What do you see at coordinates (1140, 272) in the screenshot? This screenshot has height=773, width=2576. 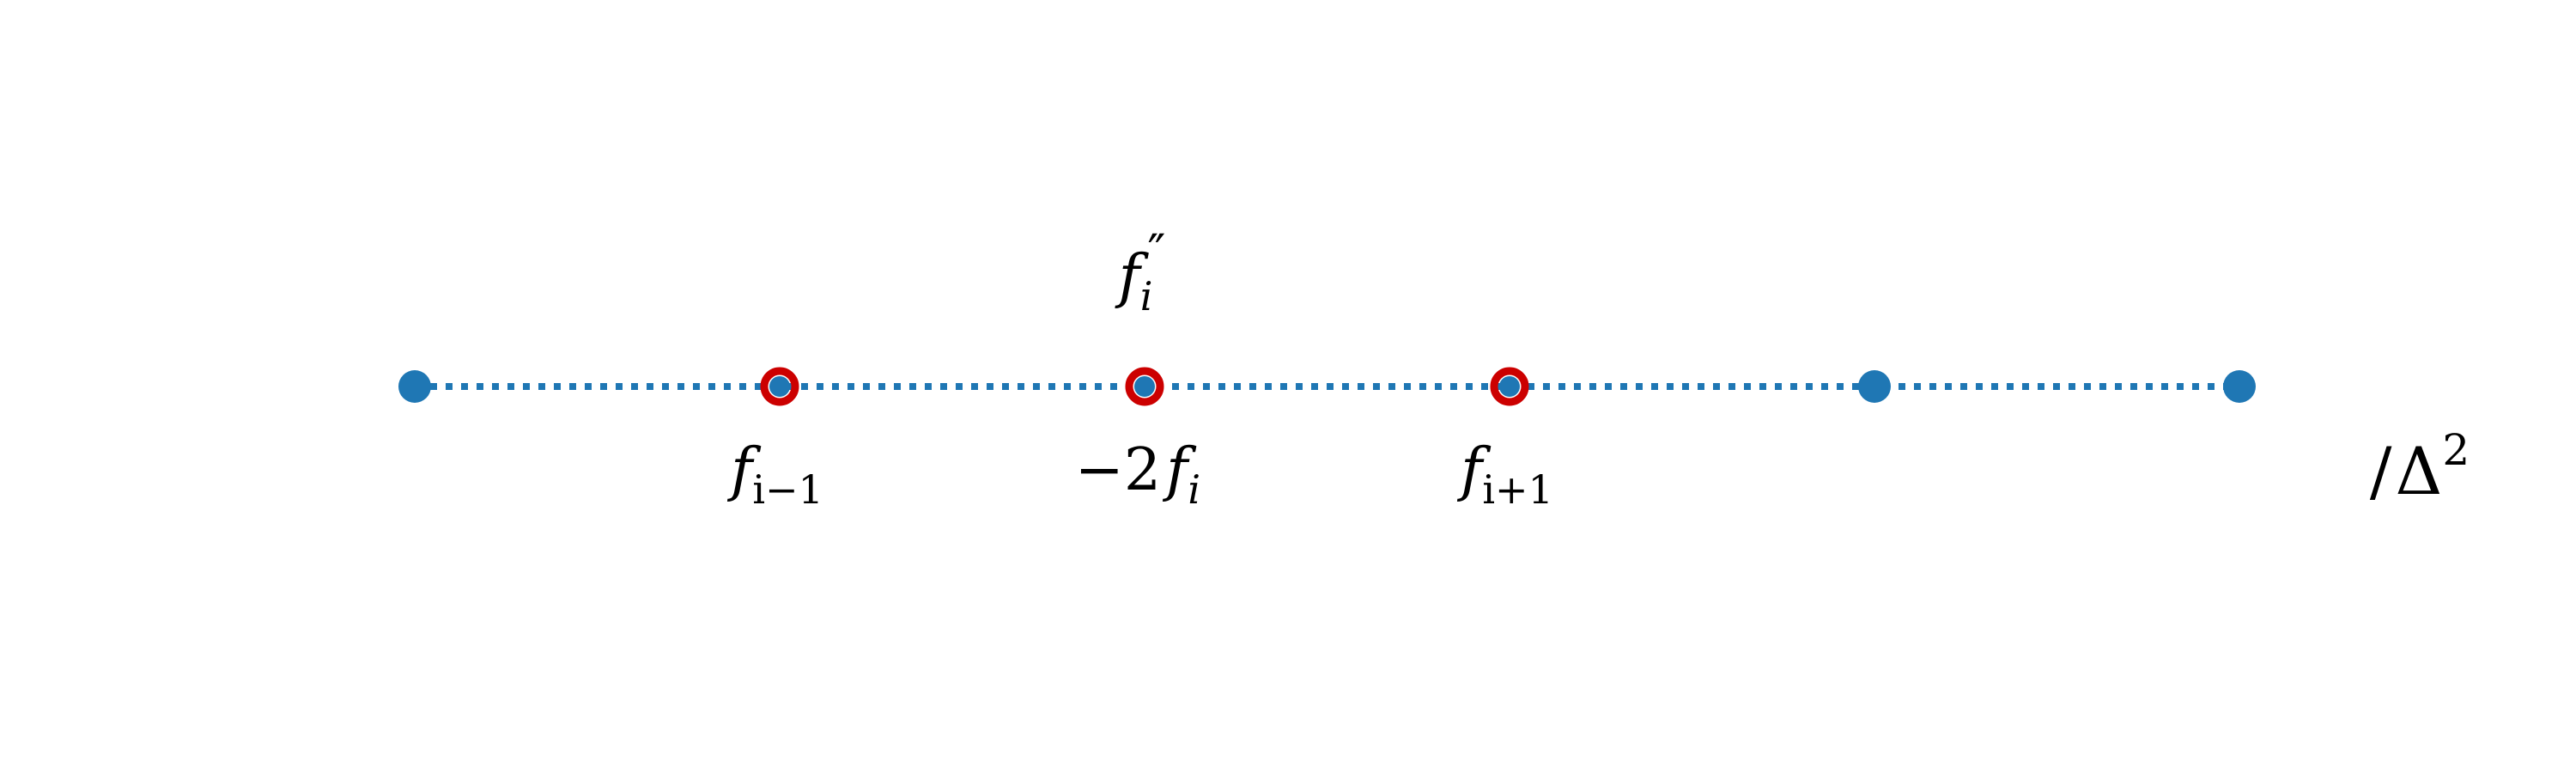 I see `second-derivative-label: fi″` at bounding box center [1140, 272].